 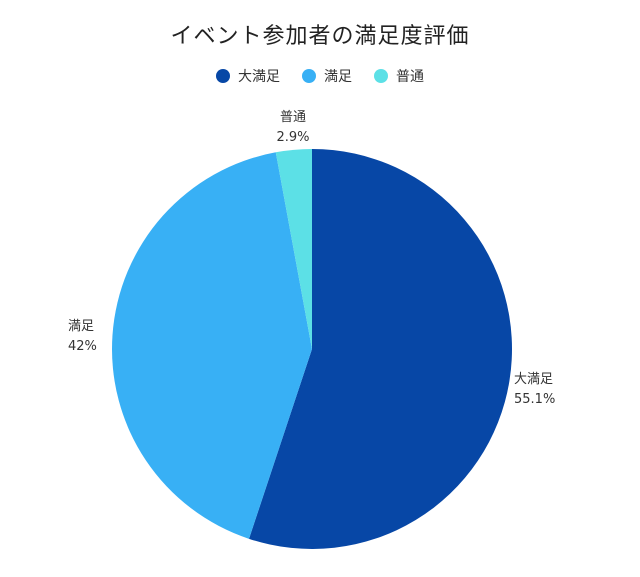 What do you see at coordinates (381, 76) in the screenshot?
I see `legend-swatch-futsuu` at bounding box center [381, 76].